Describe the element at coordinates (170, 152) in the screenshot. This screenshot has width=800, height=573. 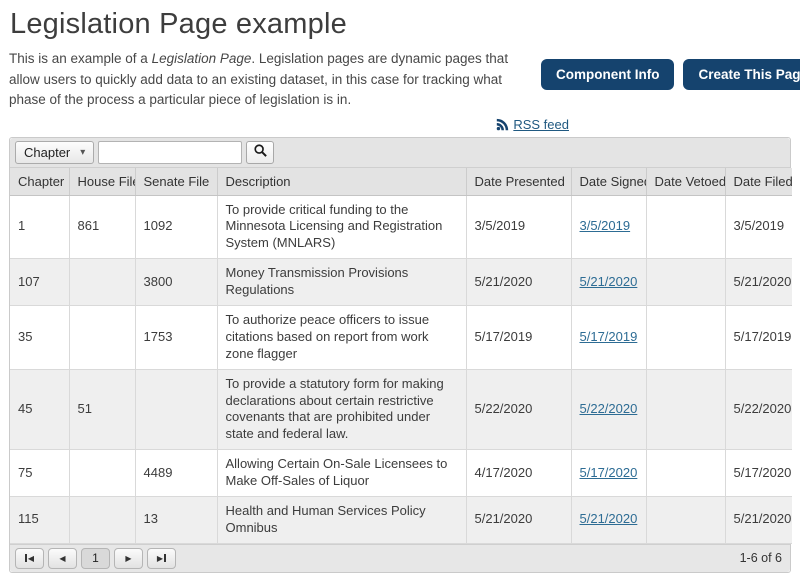
I see `filter-search-input` at that location.